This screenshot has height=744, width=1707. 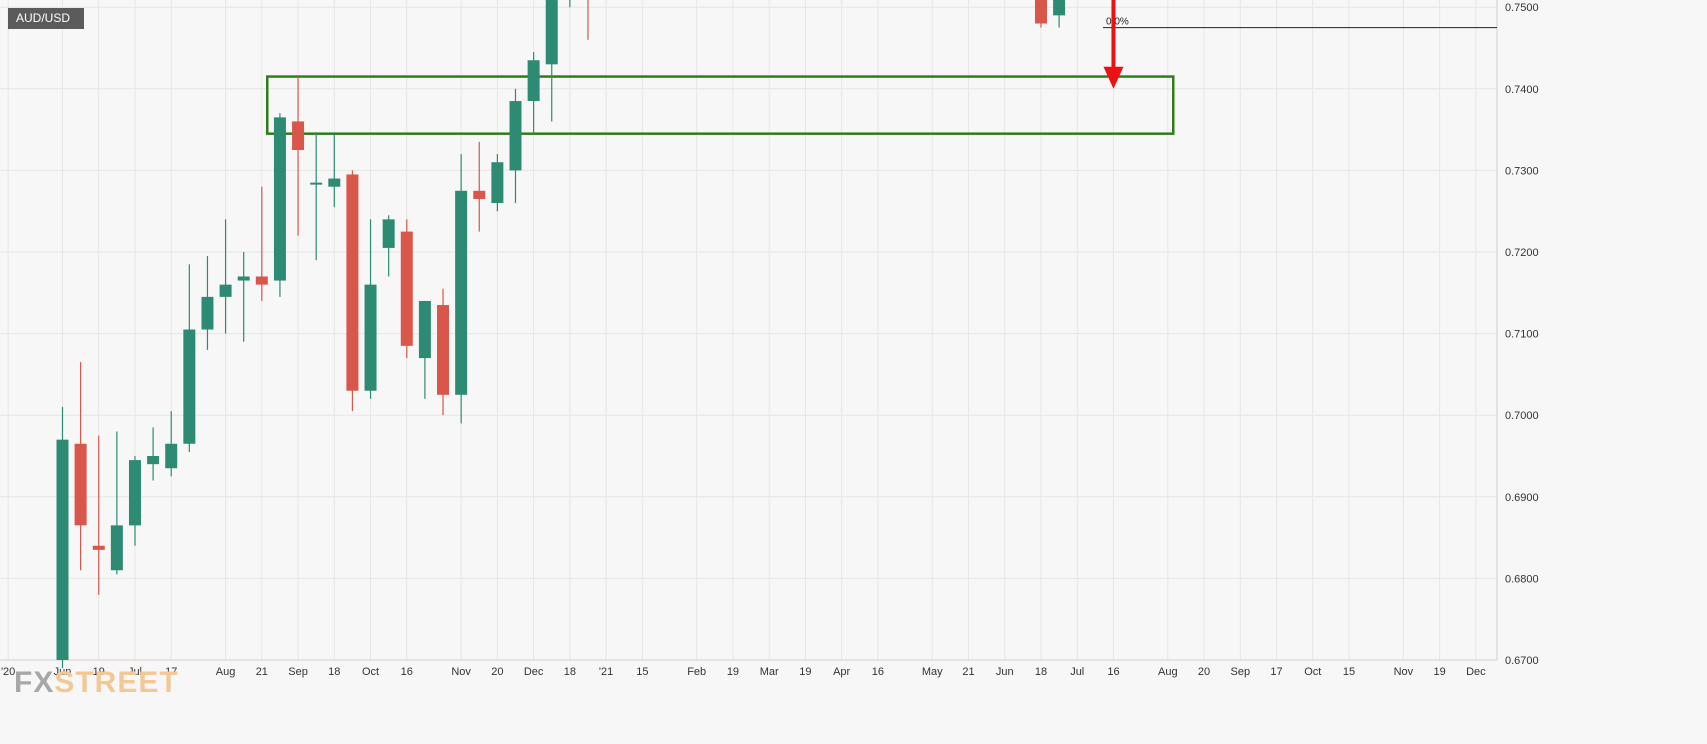 I want to click on x-tick-label: Mar, so click(x=769, y=672).